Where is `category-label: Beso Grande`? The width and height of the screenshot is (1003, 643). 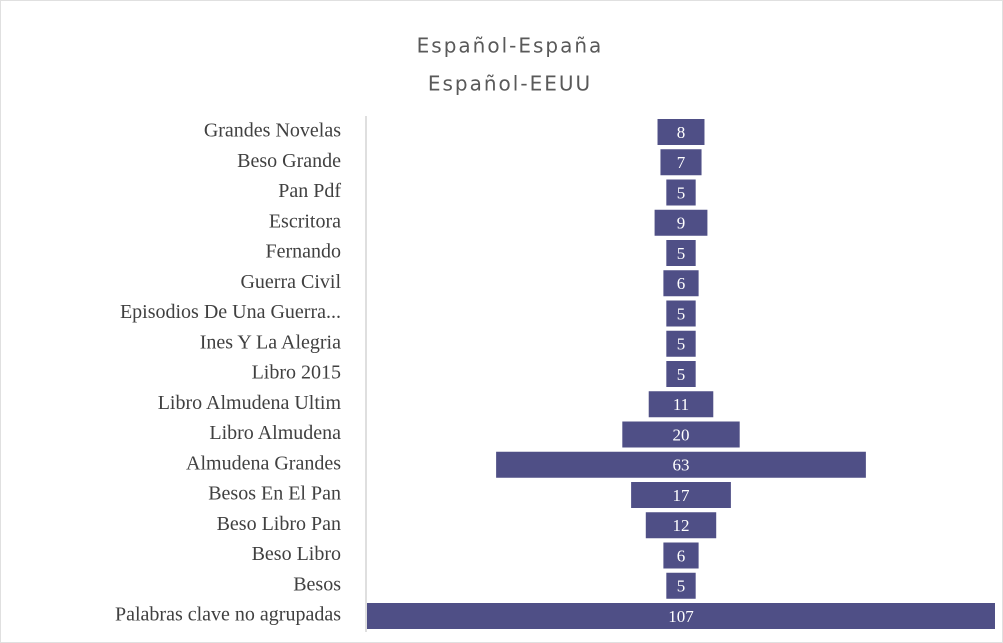
category-label: Beso Grande is located at coordinates (289, 161).